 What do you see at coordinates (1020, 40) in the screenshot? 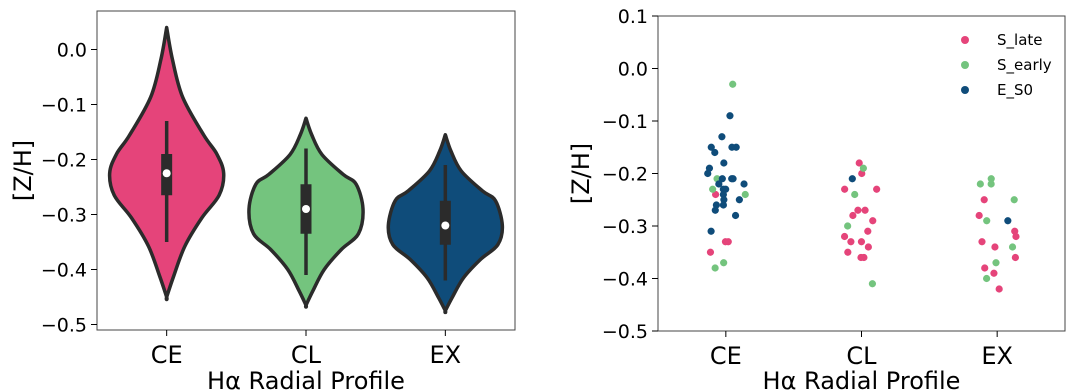
I see `legend-label: S_late` at bounding box center [1020, 40].